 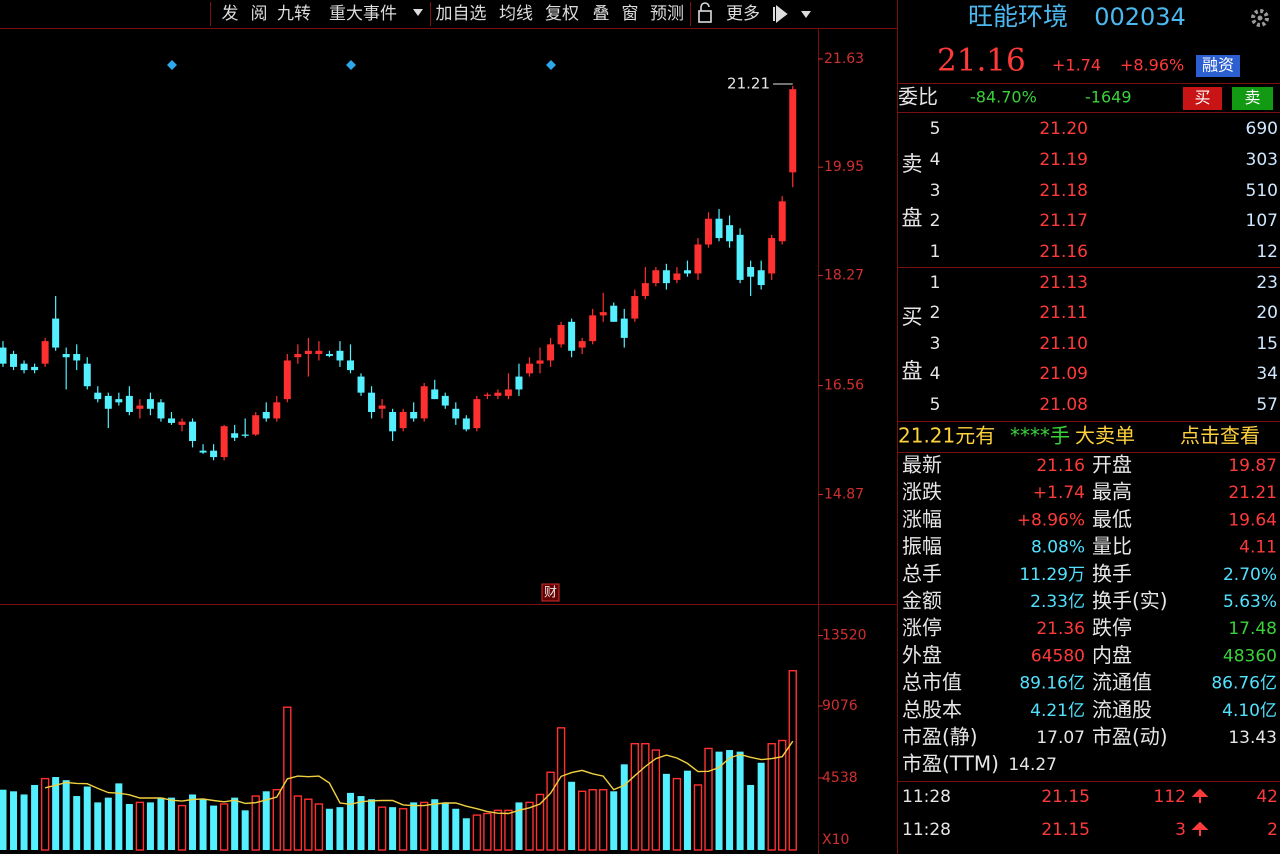 I want to click on toolbar-button: 九转, so click(x=294, y=14).